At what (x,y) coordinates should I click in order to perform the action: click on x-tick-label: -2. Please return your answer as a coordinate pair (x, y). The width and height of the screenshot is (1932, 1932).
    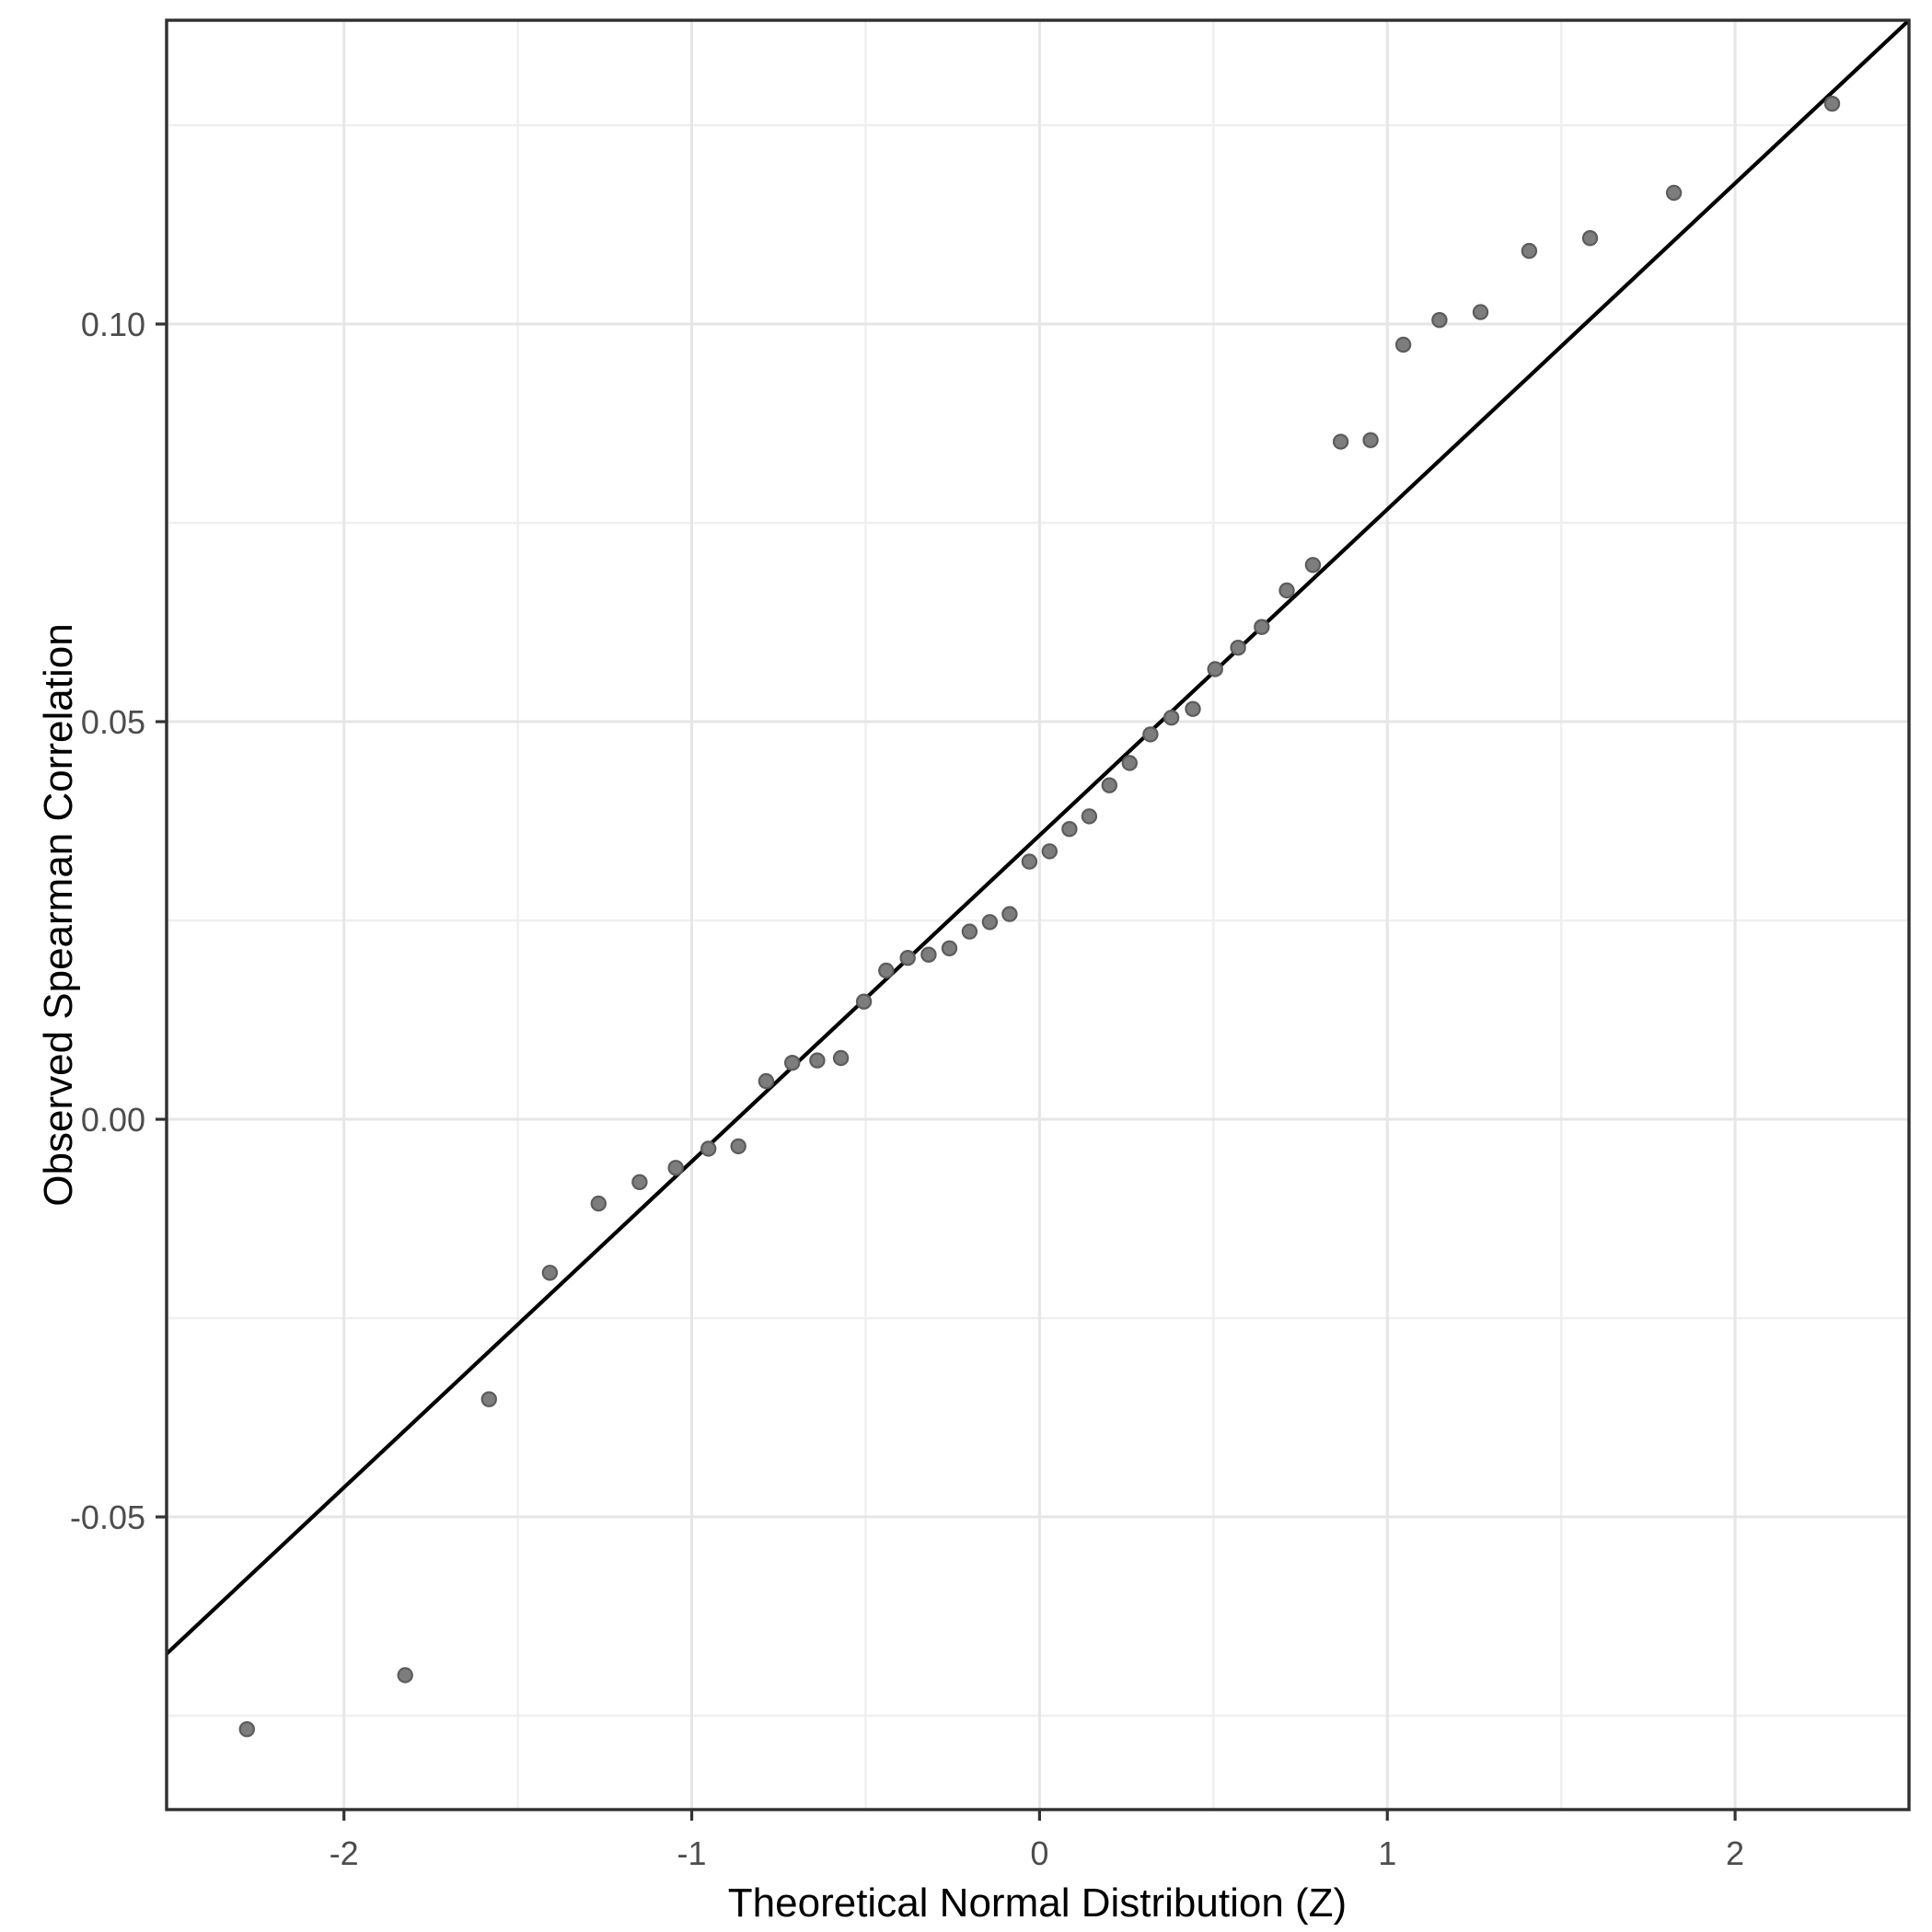
    Looking at the image, I should click on (345, 1853).